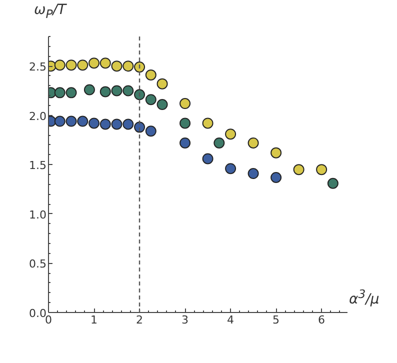  Describe the element at coordinates (140, 320) in the screenshot. I see `x-tick-label: 2` at that location.